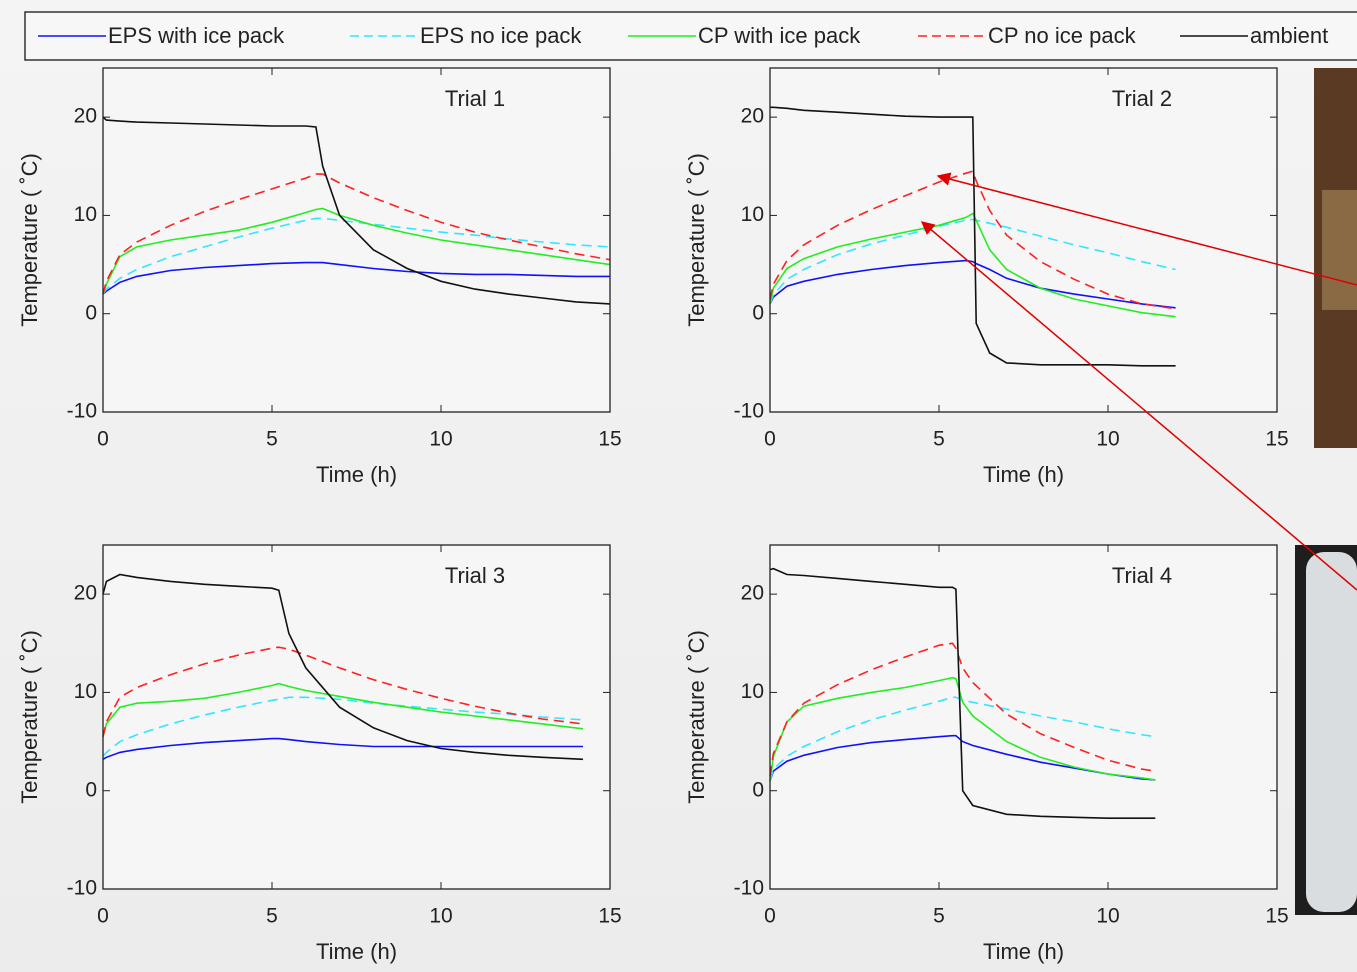  I want to click on chart-title: Trial 3, so click(475, 575).